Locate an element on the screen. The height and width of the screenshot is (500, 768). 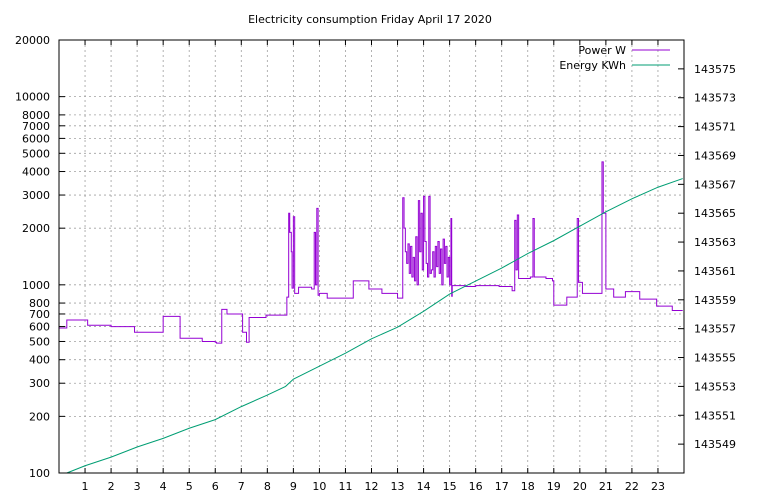
x-tick-label: 12 is located at coordinates (372, 486).